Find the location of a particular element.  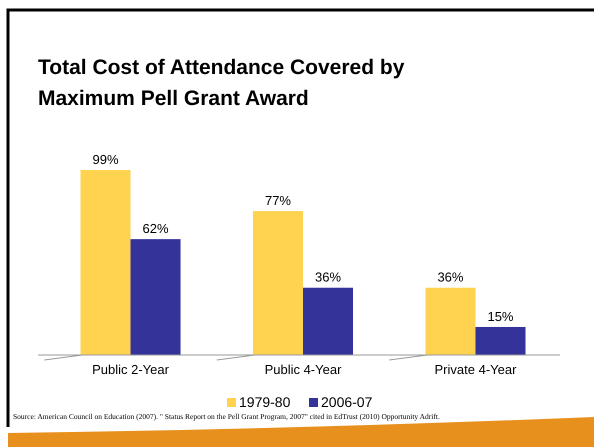

data-label: 62% is located at coordinates (155, 228).